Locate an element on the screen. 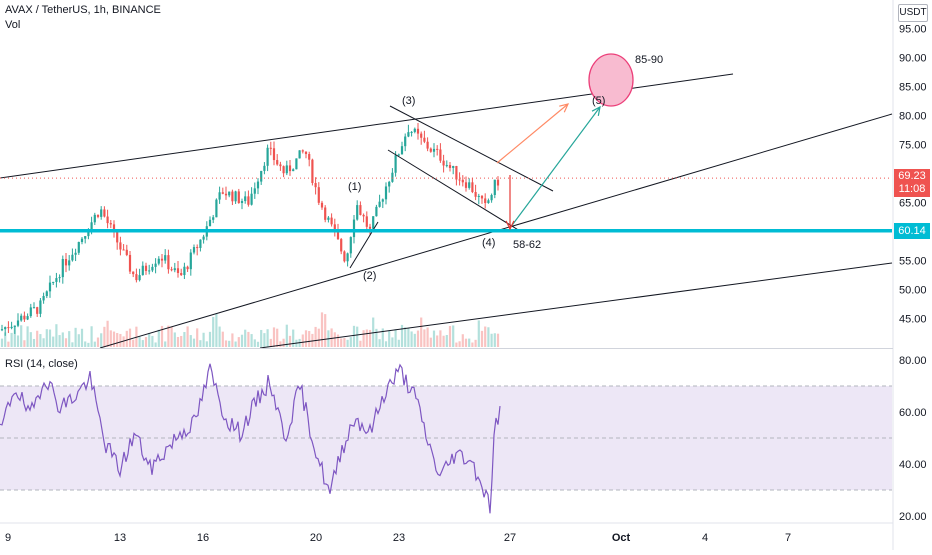 Image resolution: width=932 pixels, height=555 pixels. currency-label: USDT is located at coordinates (913, 13).